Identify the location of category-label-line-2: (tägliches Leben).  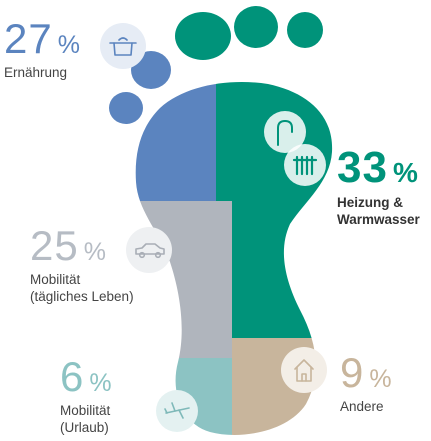
(82, 296).